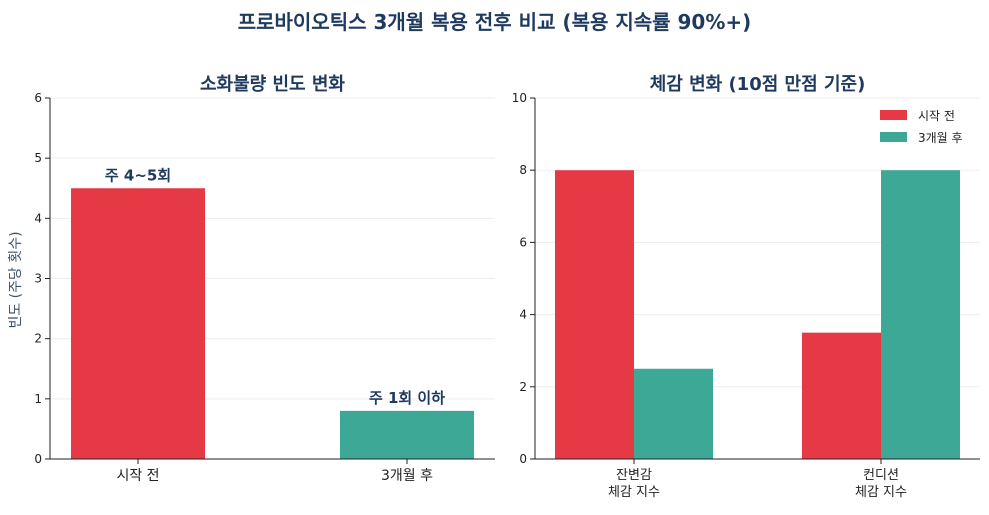 The image size is (989, 515). Describe the element at coordinates (407, 476) in the screenshot. I see `x-category-label: 3개월 후` at that location.